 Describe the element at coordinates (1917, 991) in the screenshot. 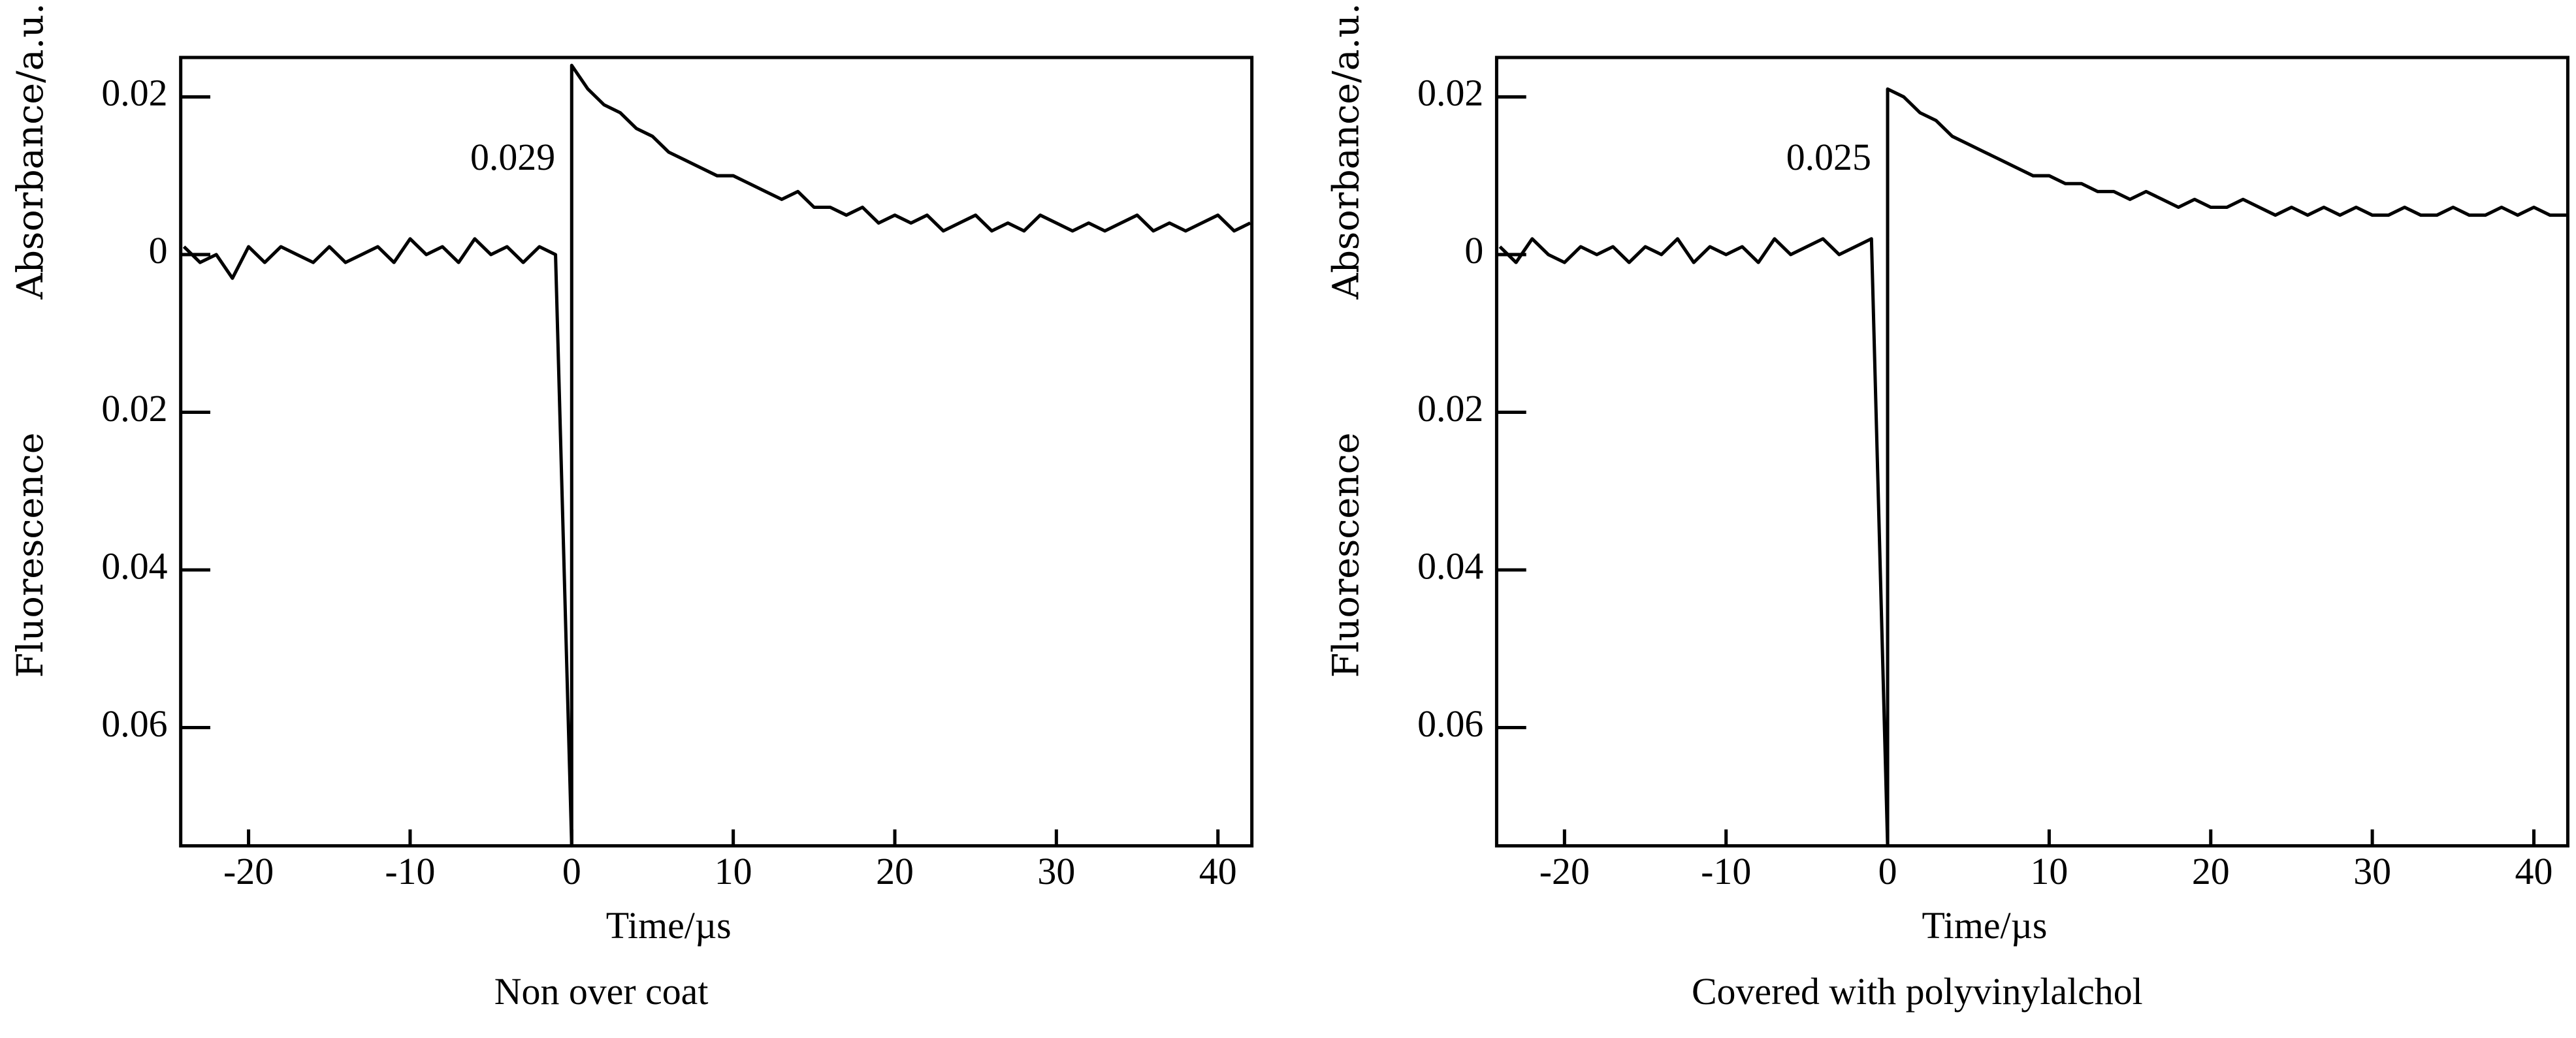

I see `caption: Covered with polyvinylalchol` at that location.